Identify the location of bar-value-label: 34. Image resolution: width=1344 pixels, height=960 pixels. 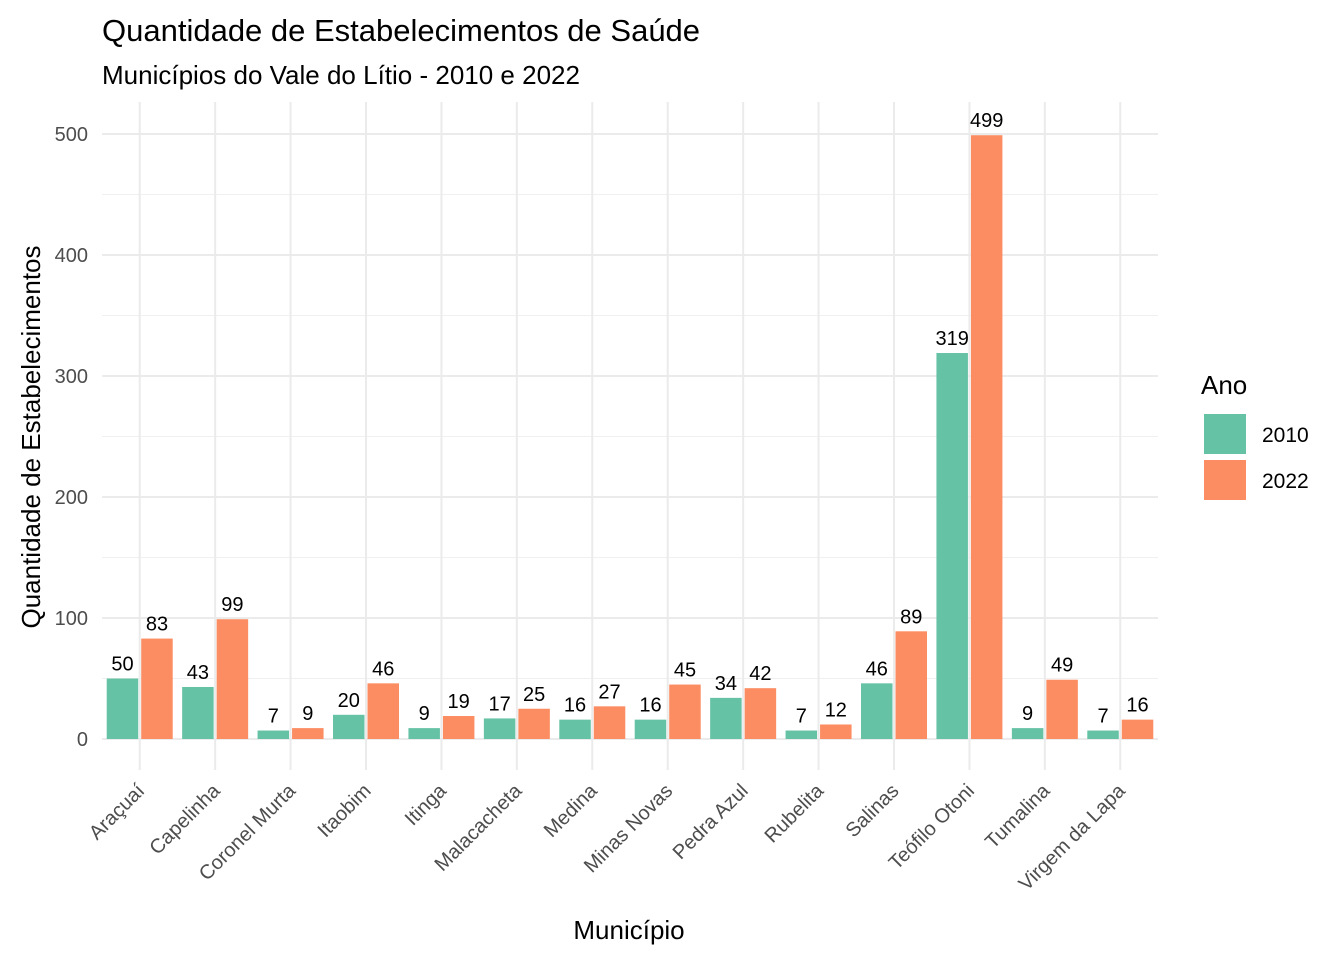
(726, 684).